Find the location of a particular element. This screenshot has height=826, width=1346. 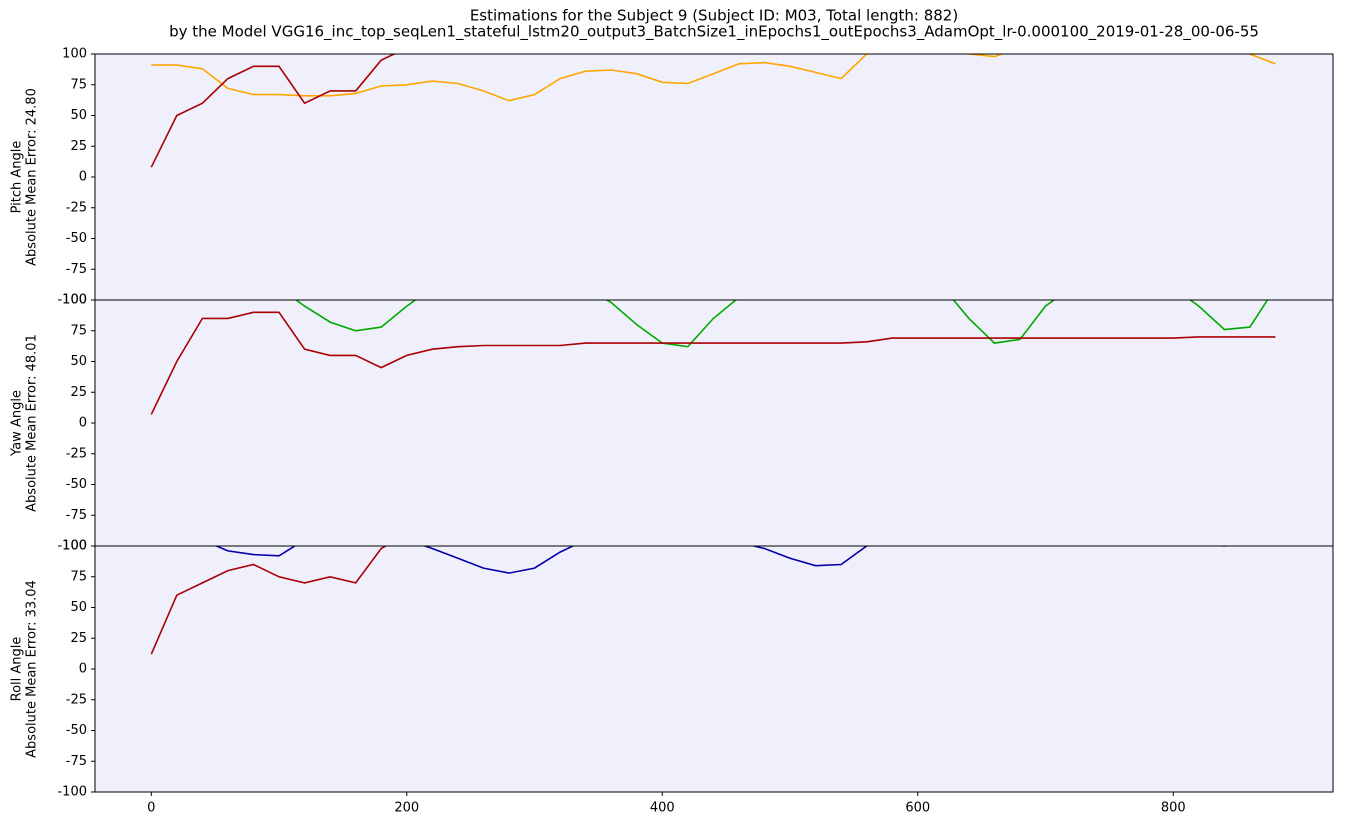

y-axis-label: Pitch Angle is located at coordinates (17, 177).